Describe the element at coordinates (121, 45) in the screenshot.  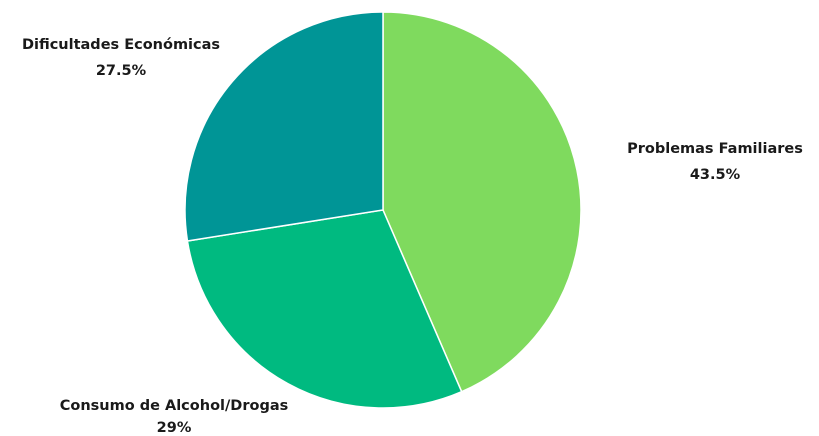
I see `slice-label-dificultades-economicas: Dificultades Económicas` at that location.